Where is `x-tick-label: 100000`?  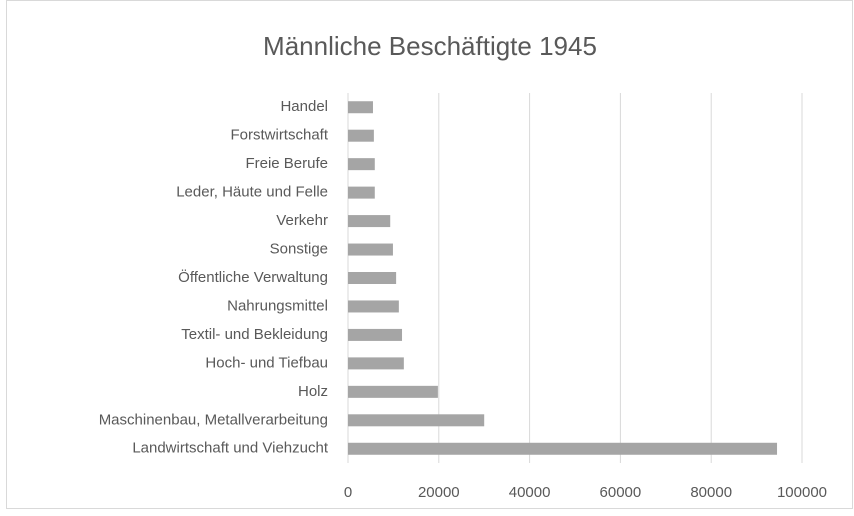
x-tick-label: 100000 is located at coordinates (802, 492).